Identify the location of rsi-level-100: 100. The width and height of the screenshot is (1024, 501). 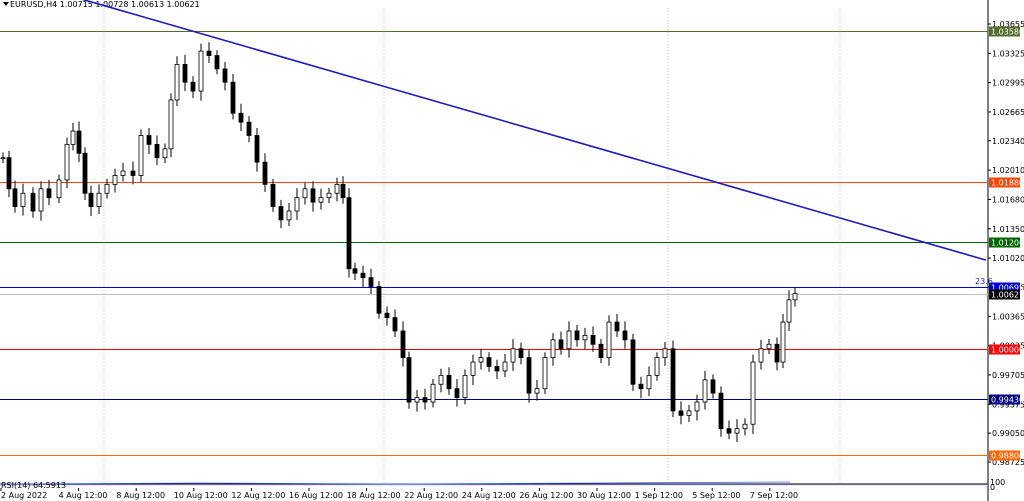
(997, 482).